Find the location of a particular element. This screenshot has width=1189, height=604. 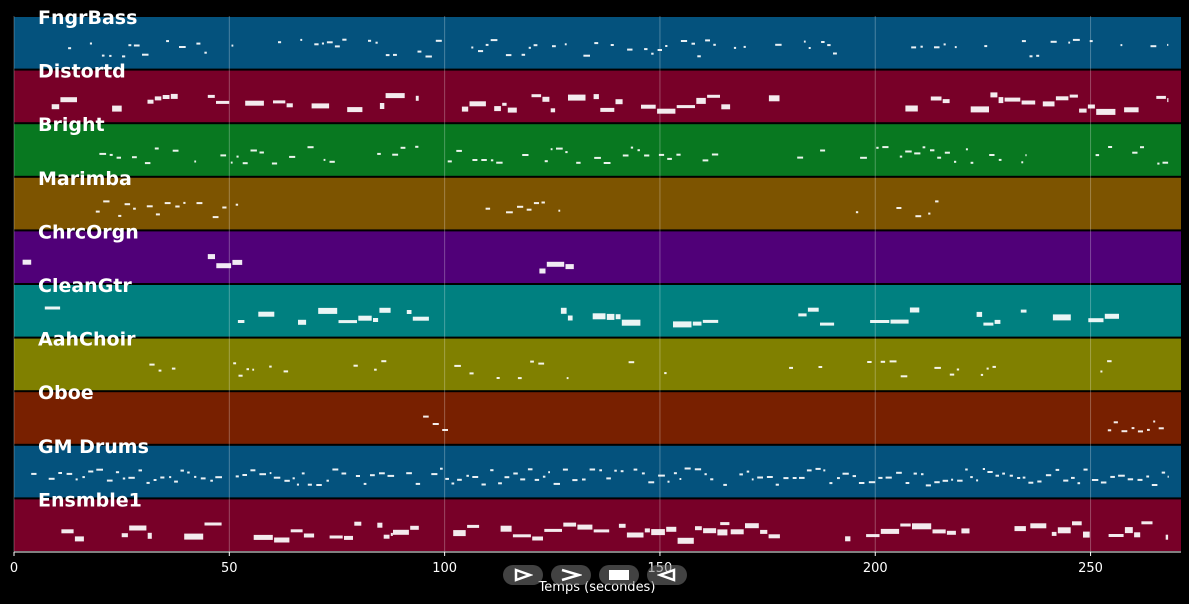

play-button is located at coordinates (523, 575).